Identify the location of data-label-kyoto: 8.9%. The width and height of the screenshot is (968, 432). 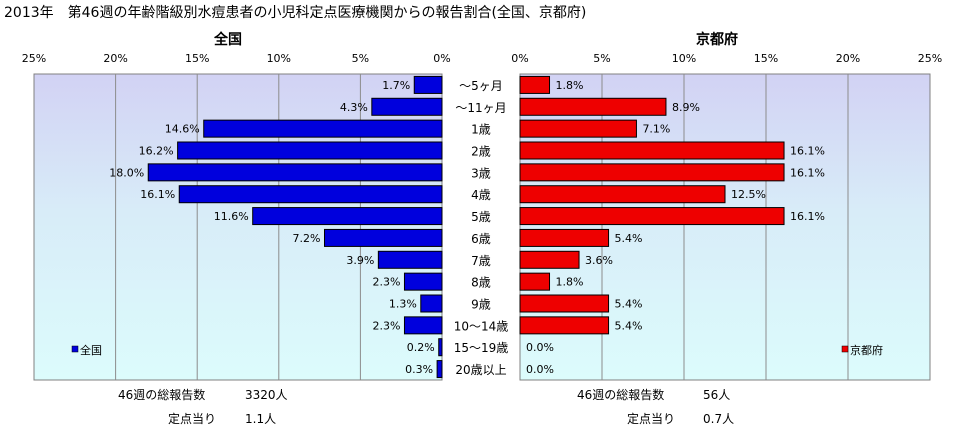
(686, 107).